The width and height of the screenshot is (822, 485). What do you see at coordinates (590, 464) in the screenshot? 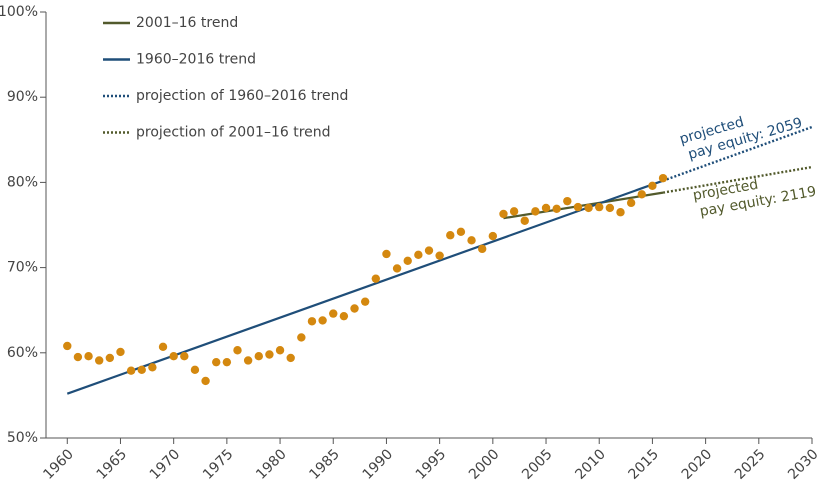
I see `x-tick-label: 2010` at bounding box center [590, 464].